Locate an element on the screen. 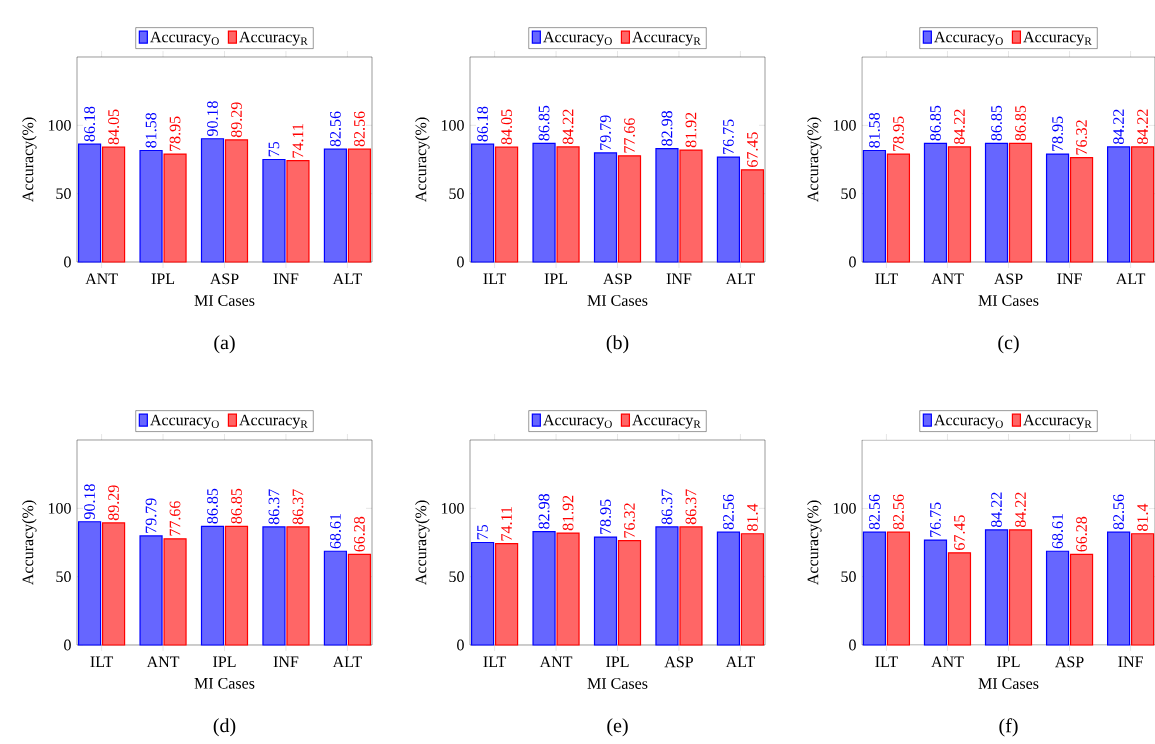 The image size is (1155, 744). text: (c) is located at coordinates (1008, 344).